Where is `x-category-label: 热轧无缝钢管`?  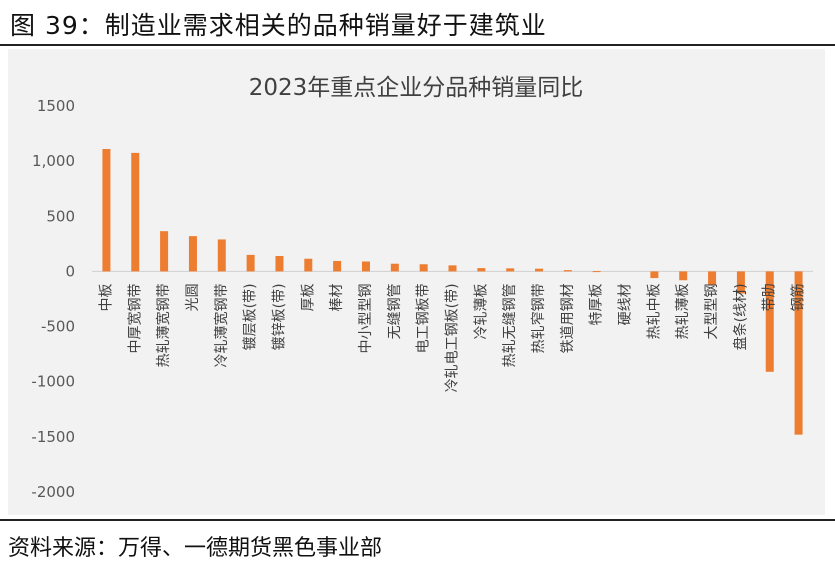
x-category-label: 热轧无缝钢管 is located at coordinates (510, 325).